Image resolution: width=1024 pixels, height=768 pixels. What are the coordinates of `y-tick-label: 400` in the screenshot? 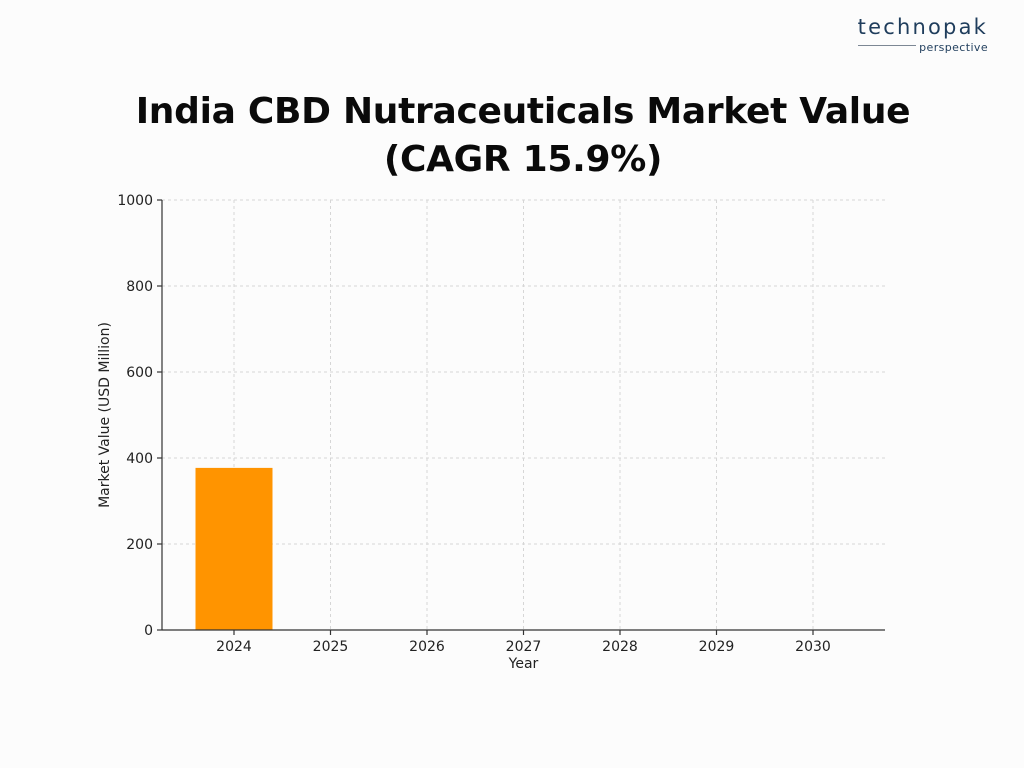 It's located at (139, 459).